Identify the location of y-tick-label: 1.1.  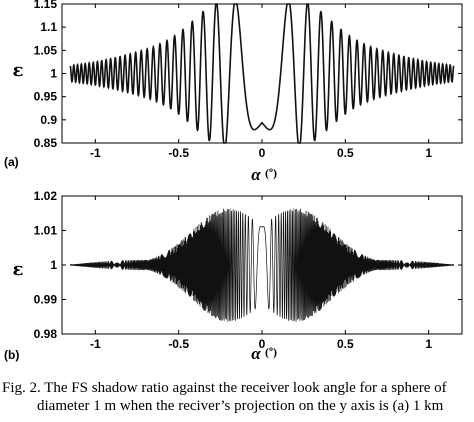
(48, 27).